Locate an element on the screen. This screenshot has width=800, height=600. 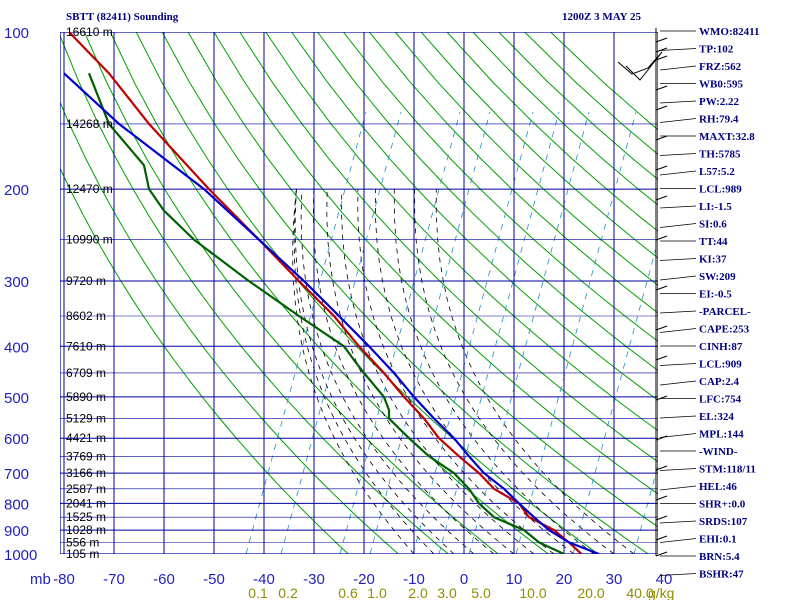
temperature-tick-label: -60 is located at coordinates (164, 579).